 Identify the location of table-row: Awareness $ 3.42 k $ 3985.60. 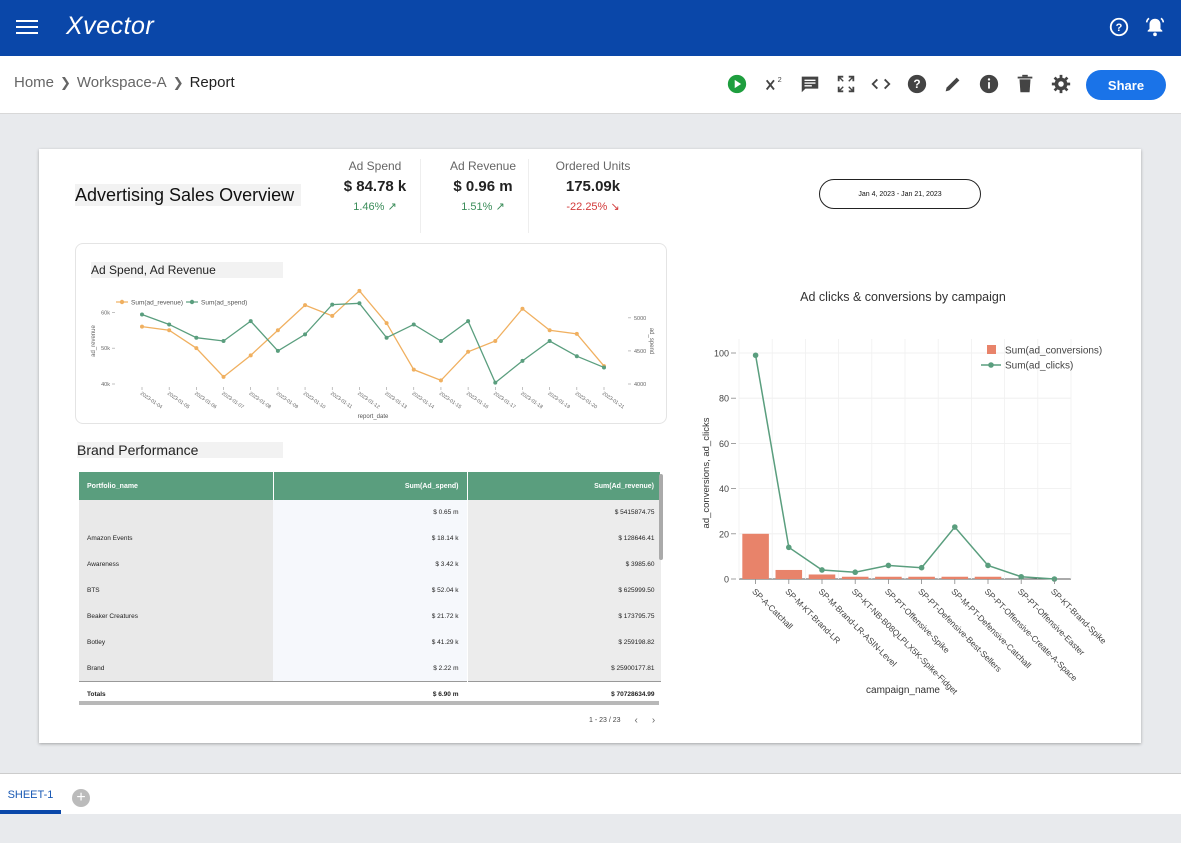
(370, 564).